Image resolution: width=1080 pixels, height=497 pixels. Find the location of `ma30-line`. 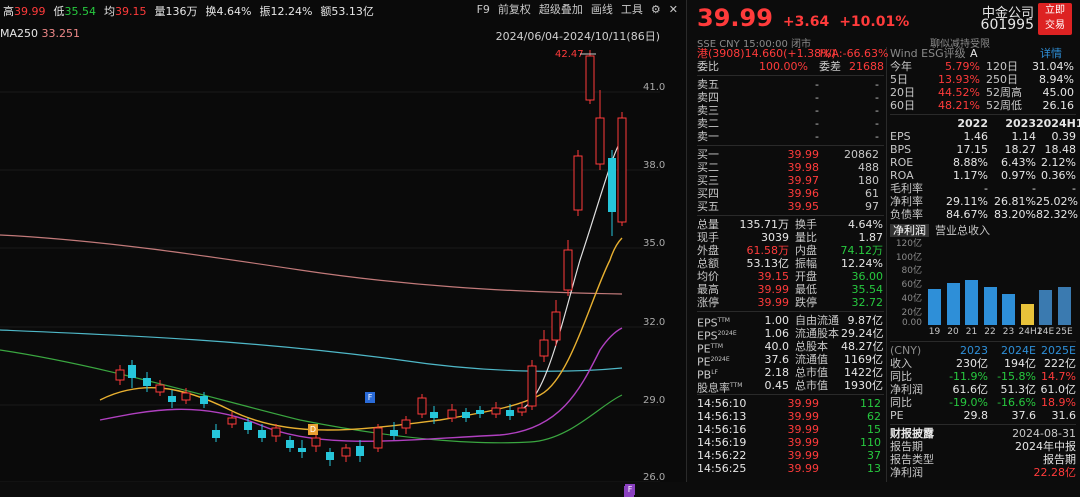

ma30-line is located at coordinates (361, 384).